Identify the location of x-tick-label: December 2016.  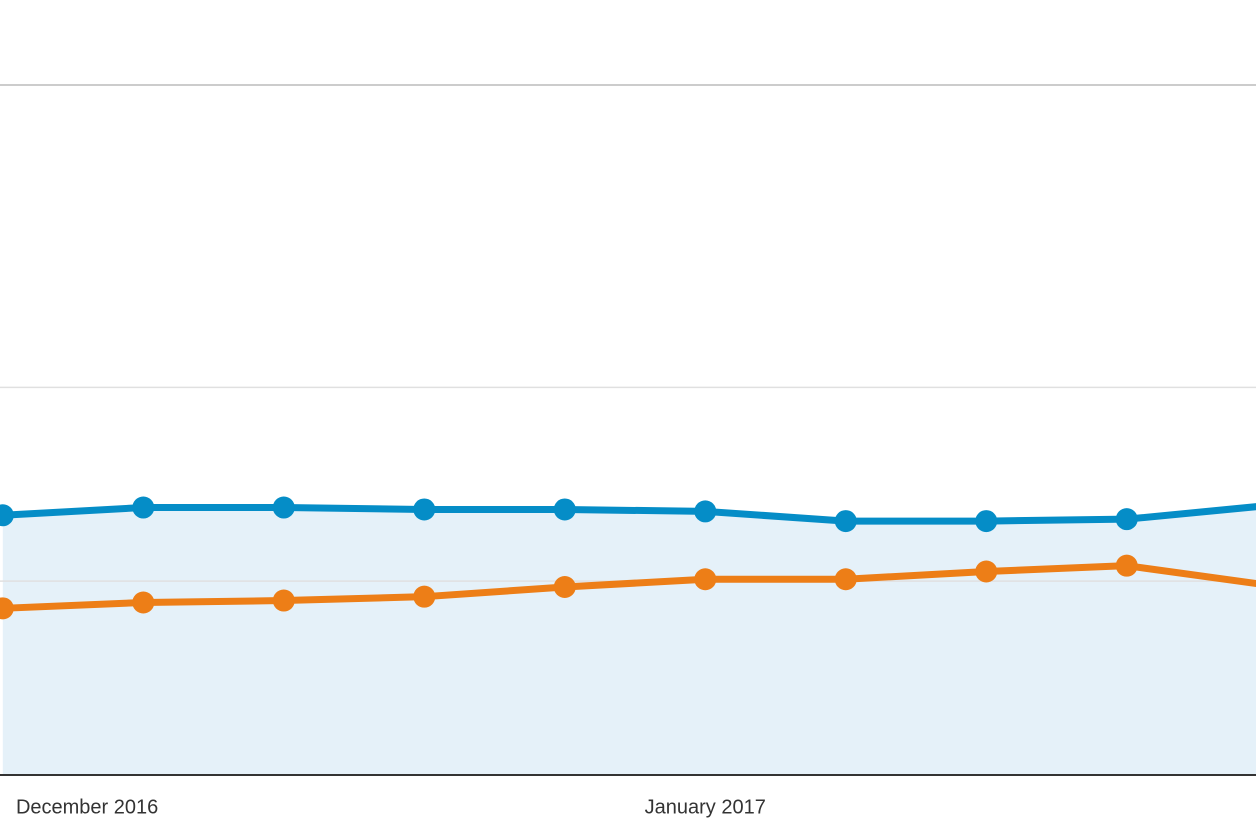
(87, 807).